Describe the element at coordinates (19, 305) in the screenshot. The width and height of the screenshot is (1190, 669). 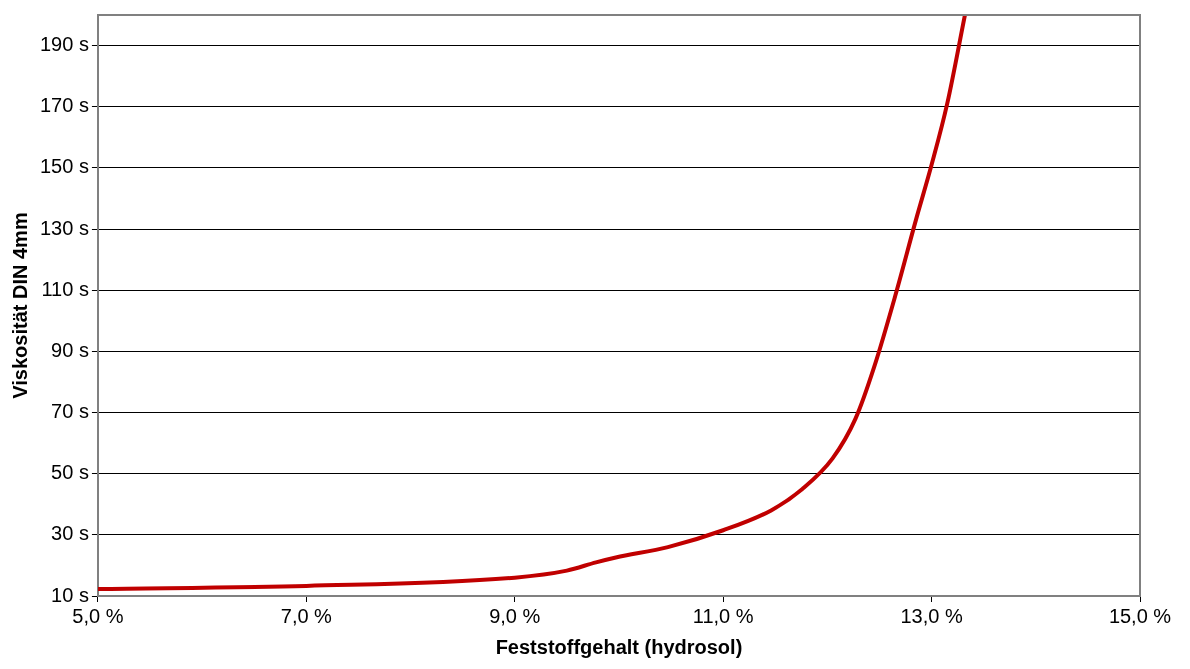
I see `y-axis-title: Viskosität DIN 4mm` at that location.